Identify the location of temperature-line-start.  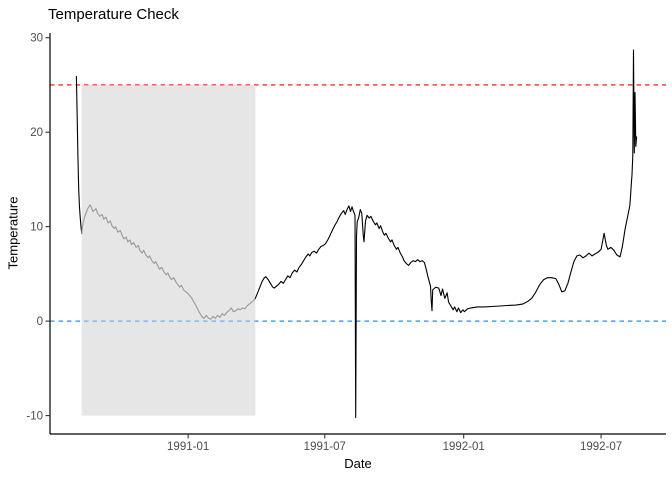
(79, 154).